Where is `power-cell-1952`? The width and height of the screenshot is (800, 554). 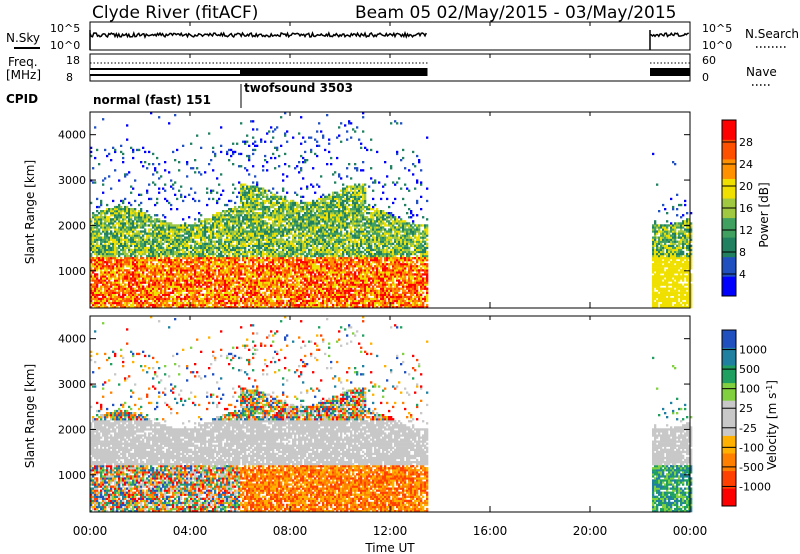 power-cell-1952 is located at coordinates (181, 256).